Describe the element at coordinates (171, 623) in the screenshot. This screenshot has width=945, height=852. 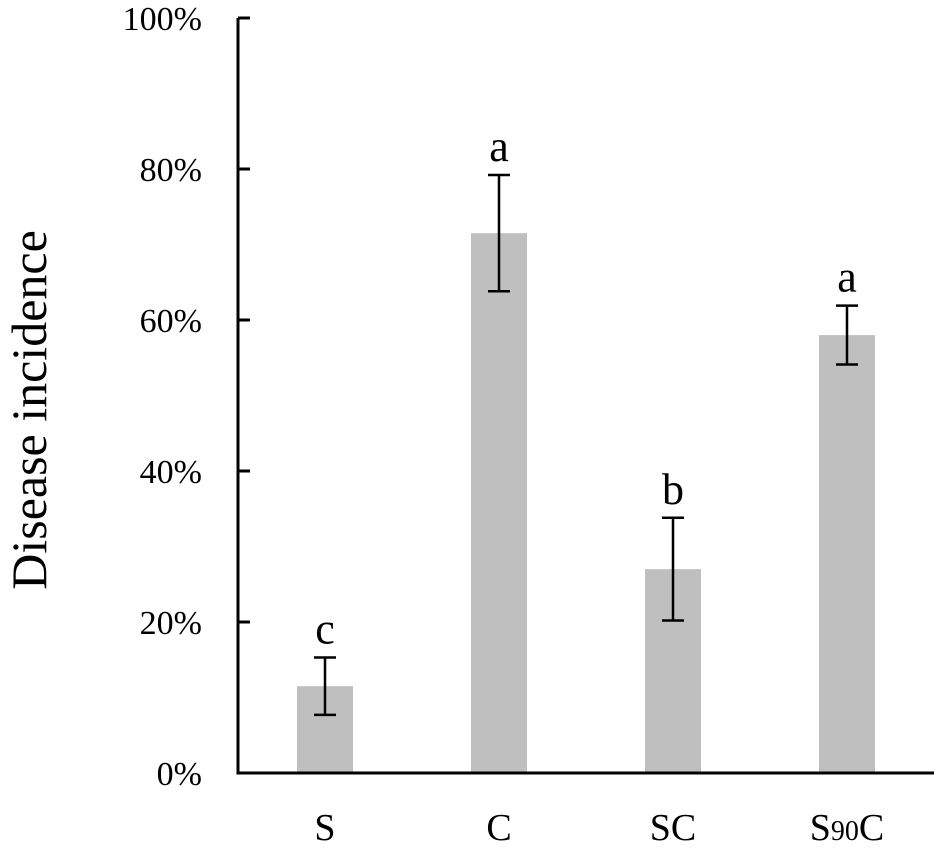
I see `y-tick-label: 20%` at that location.